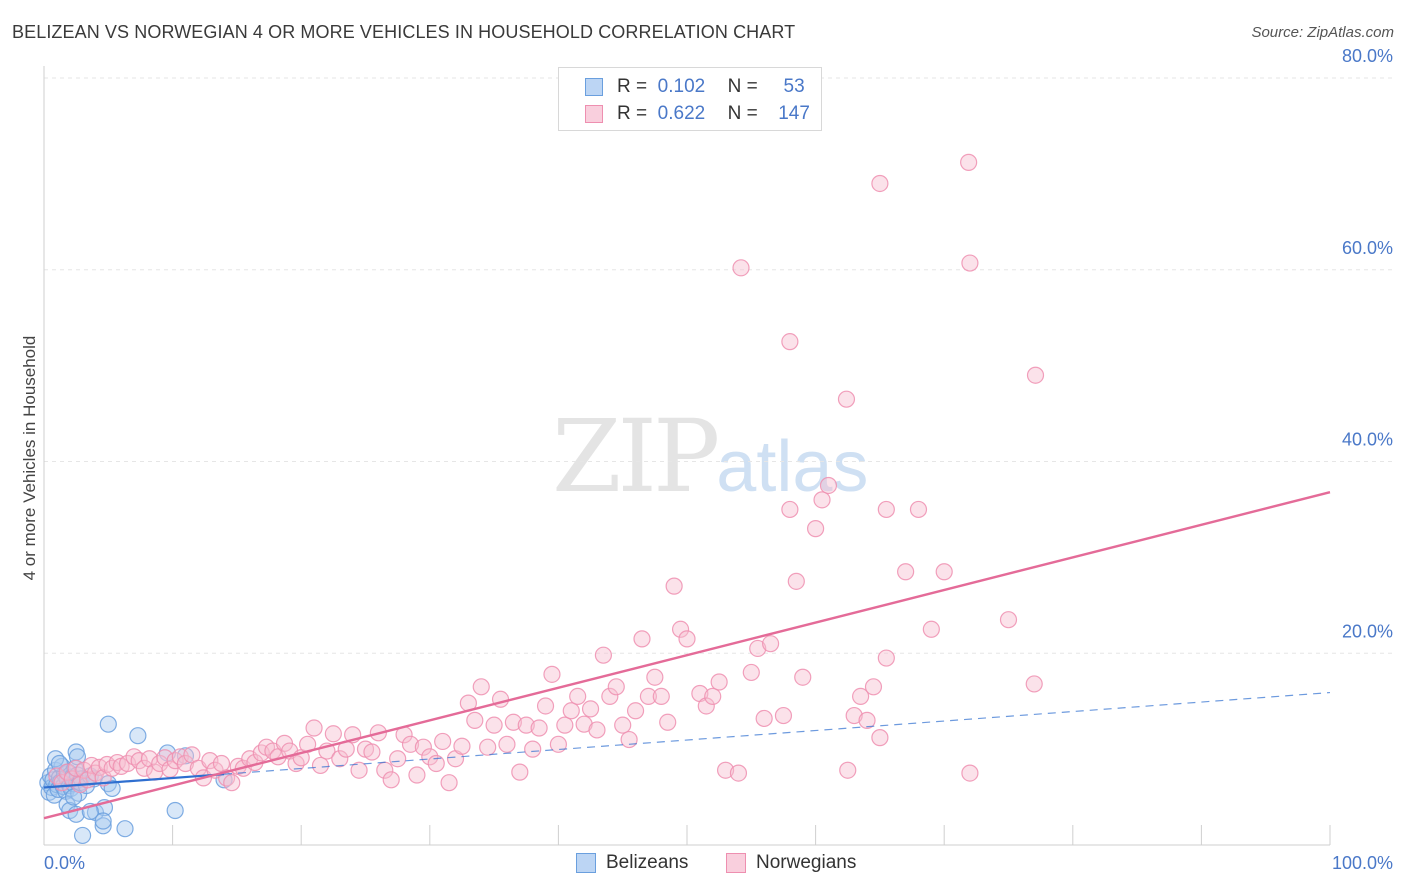  What do you see at coordinates (1367, 248) in the screenshot?
I see `y-tick-label: 60.0%` at bounding box center [1367, 248].